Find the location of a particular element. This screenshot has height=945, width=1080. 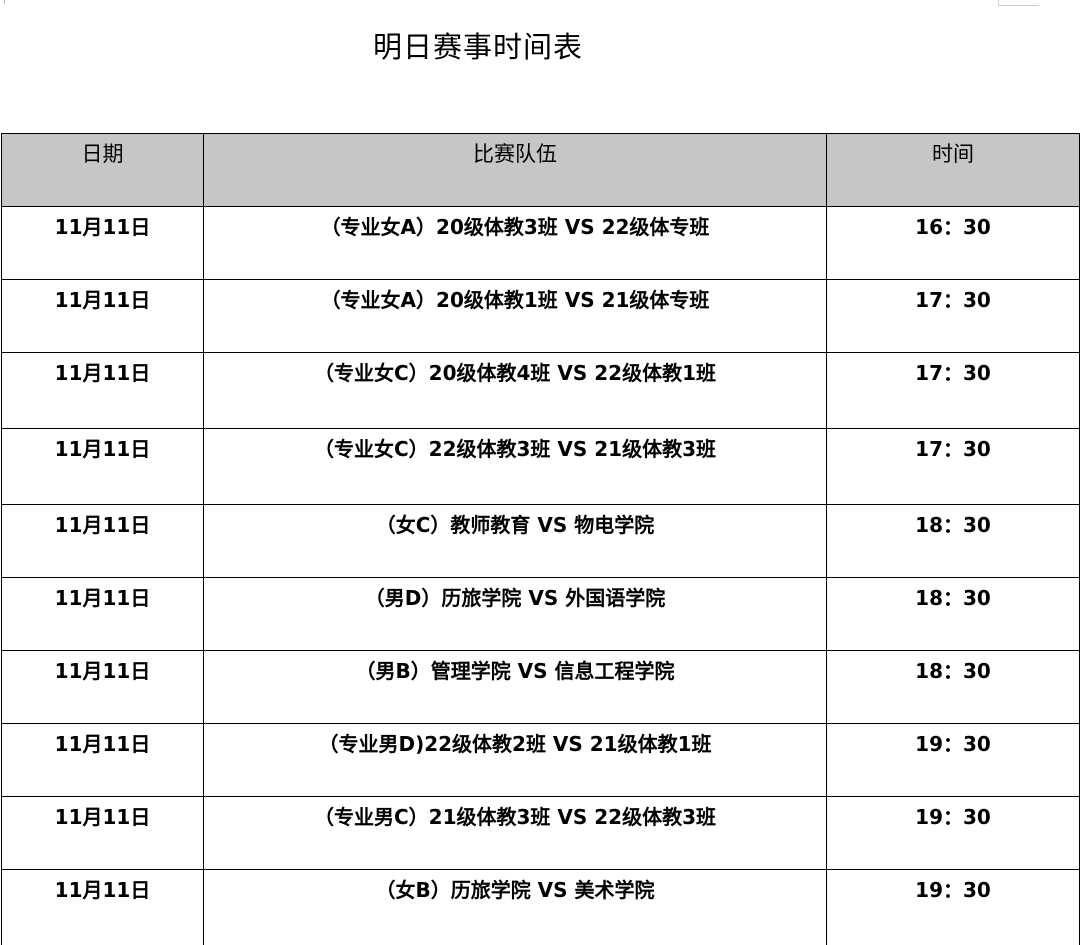

page-title: 明日赛事时间表 is located at coordinates (478, 45).